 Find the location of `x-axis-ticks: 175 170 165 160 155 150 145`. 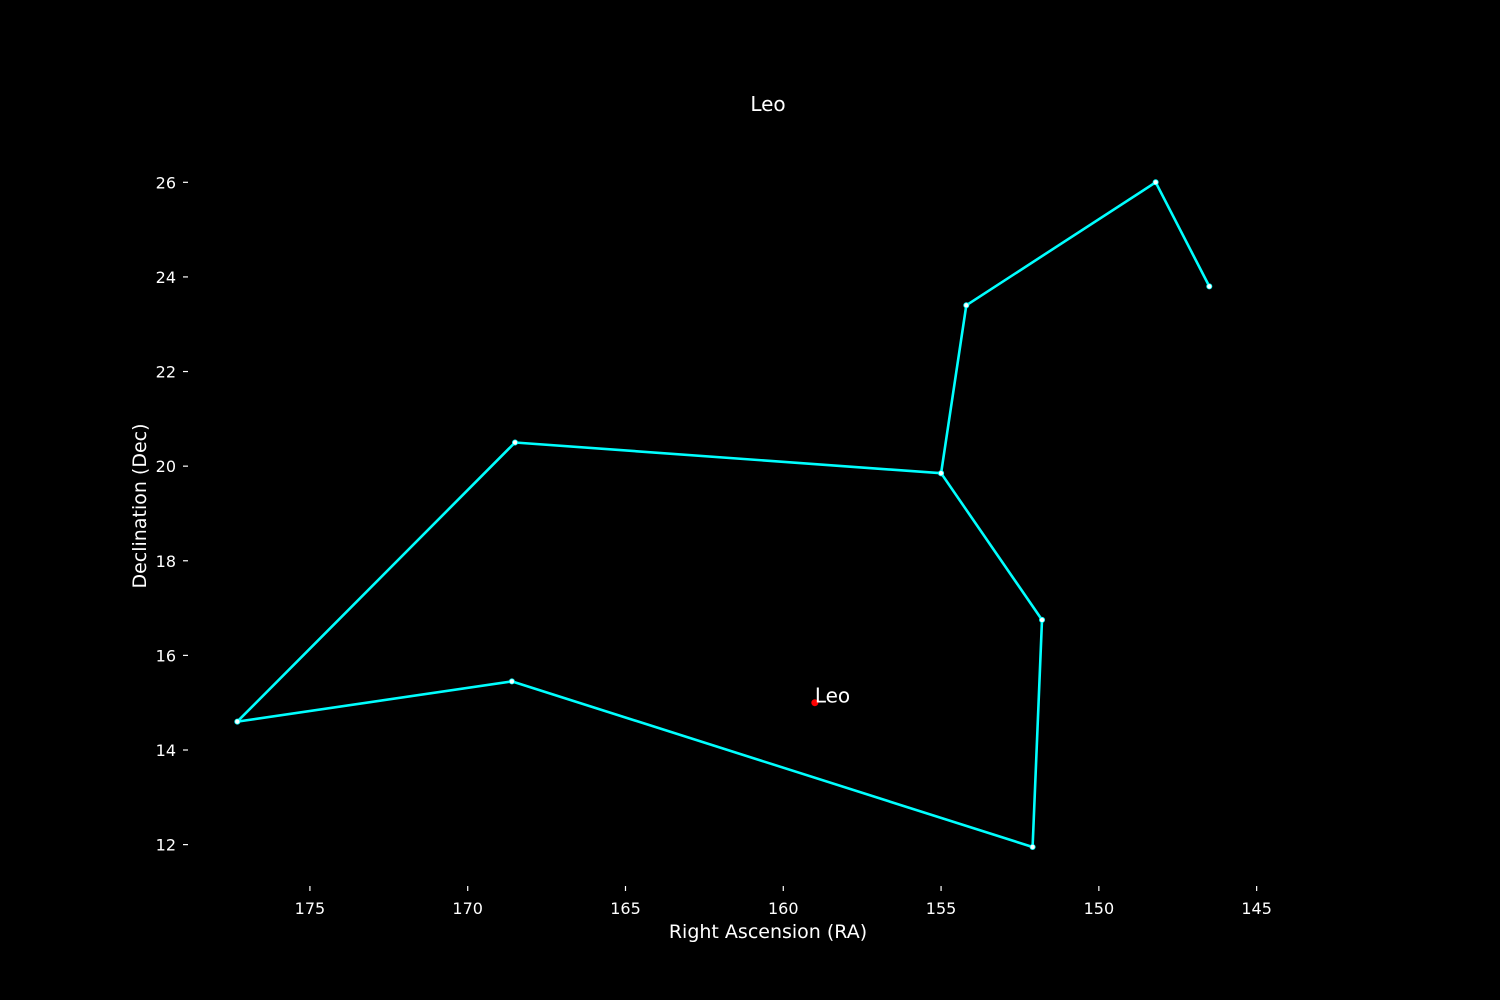

x-axis-ticks: 175 170 165 160 155 150 145 is located at coordinates (783, 902).